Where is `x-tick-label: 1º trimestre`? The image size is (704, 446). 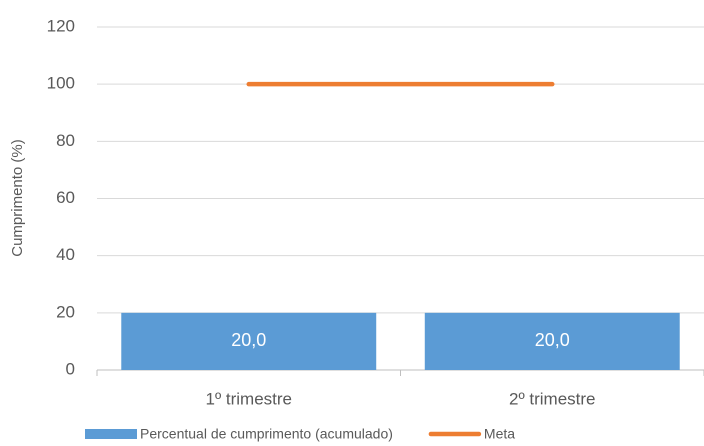 x-tick-label: 1º trimestre is located at coordinates (248, 398).